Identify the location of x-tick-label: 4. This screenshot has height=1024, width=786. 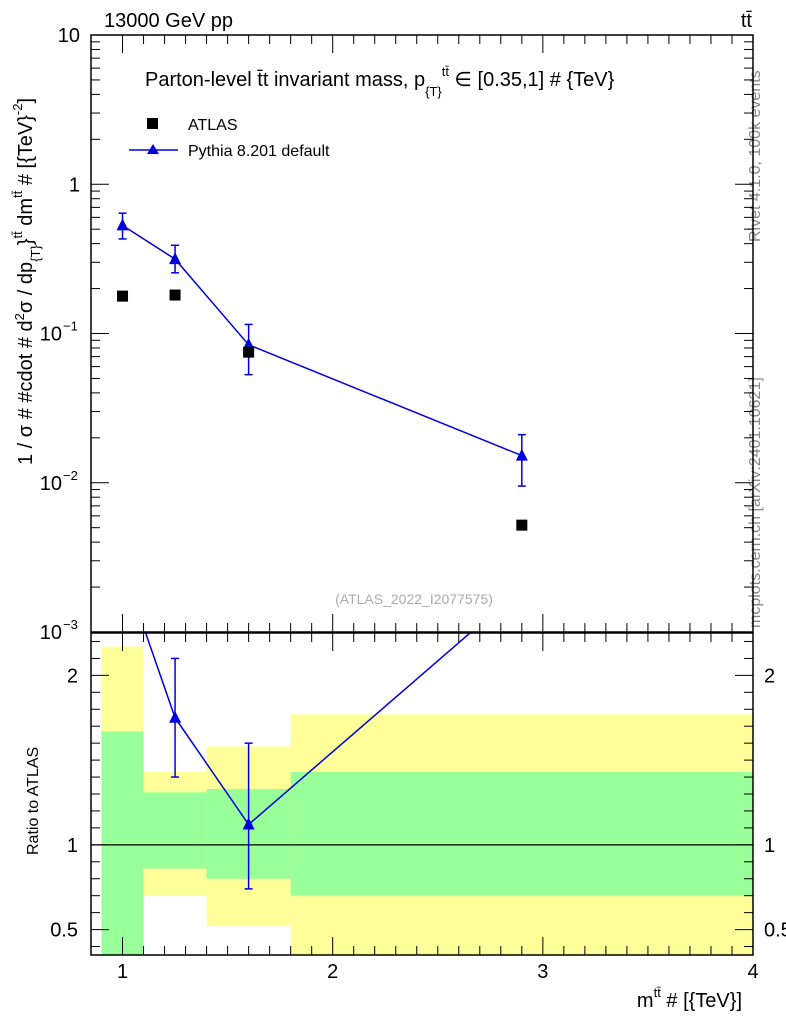
(752, 972).